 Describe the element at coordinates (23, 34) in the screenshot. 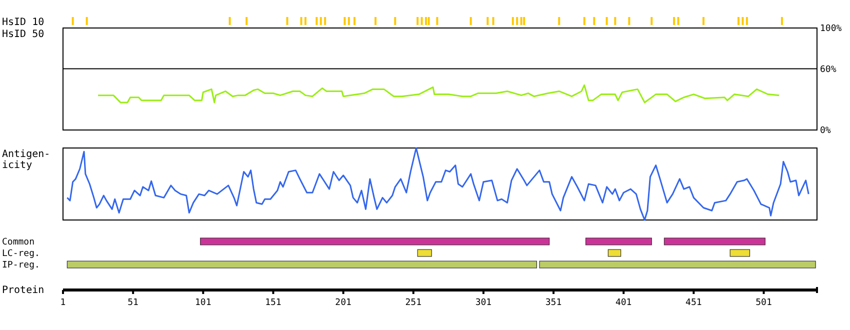

I see `y-axis-title: HsID 50` at that location.